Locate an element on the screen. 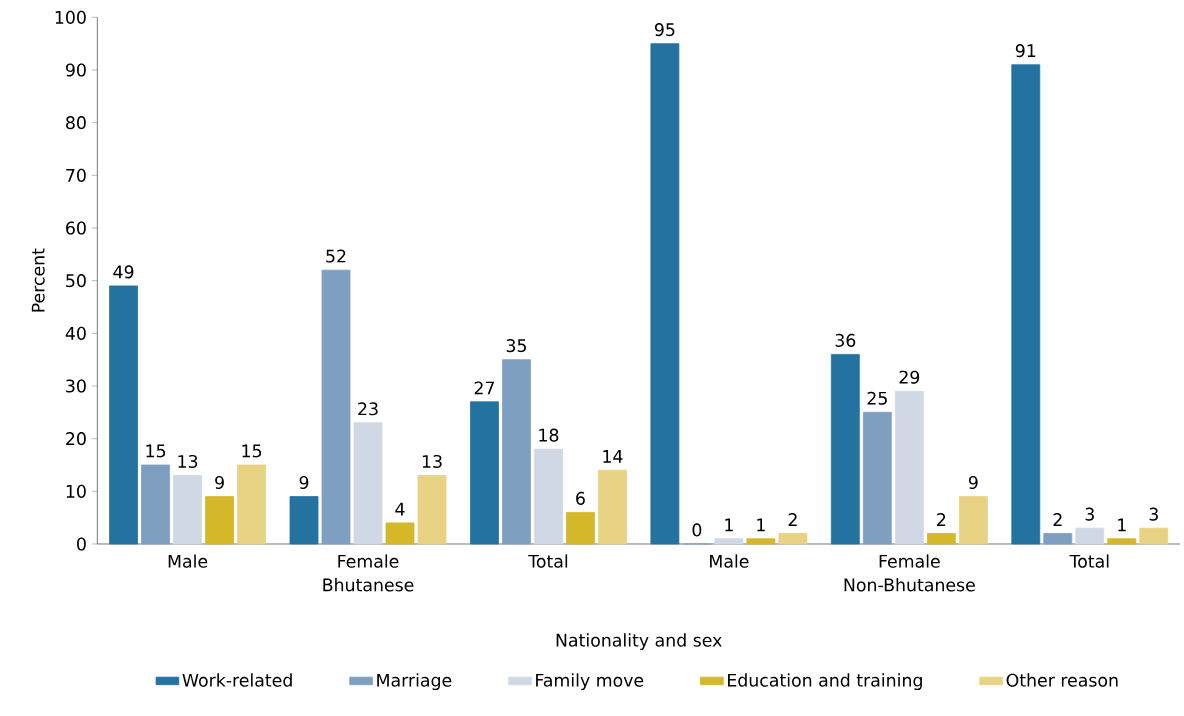 This screenshot has height=716, width=1184. y-tick-label: 30 is located at coordinates (76, 386).